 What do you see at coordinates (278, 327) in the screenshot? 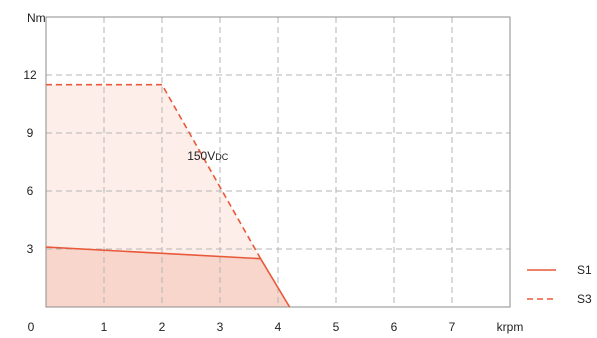
I see `x-tick-label: 4` at bounding box center [278, 327].